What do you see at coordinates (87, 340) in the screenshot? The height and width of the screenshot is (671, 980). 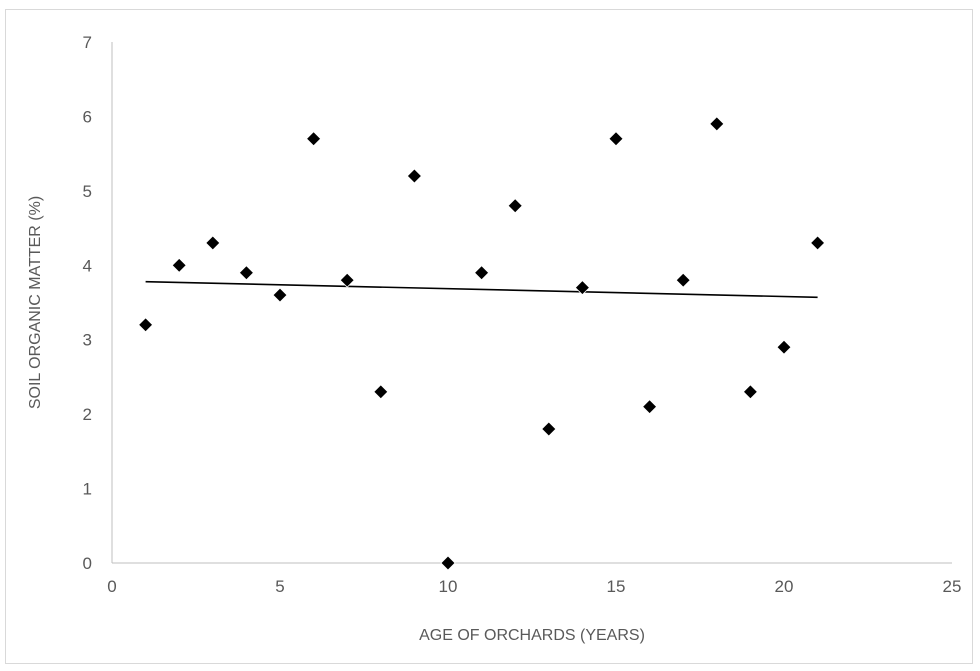 I see `y-tick-label: 3` at bounding box center [87, 340].